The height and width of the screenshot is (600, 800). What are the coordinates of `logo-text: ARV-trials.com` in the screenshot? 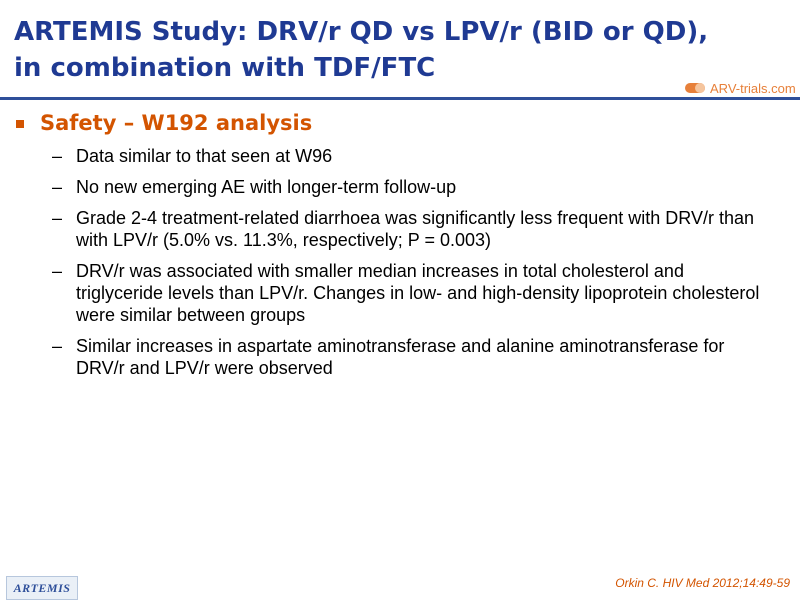 It's located at (753, 88).